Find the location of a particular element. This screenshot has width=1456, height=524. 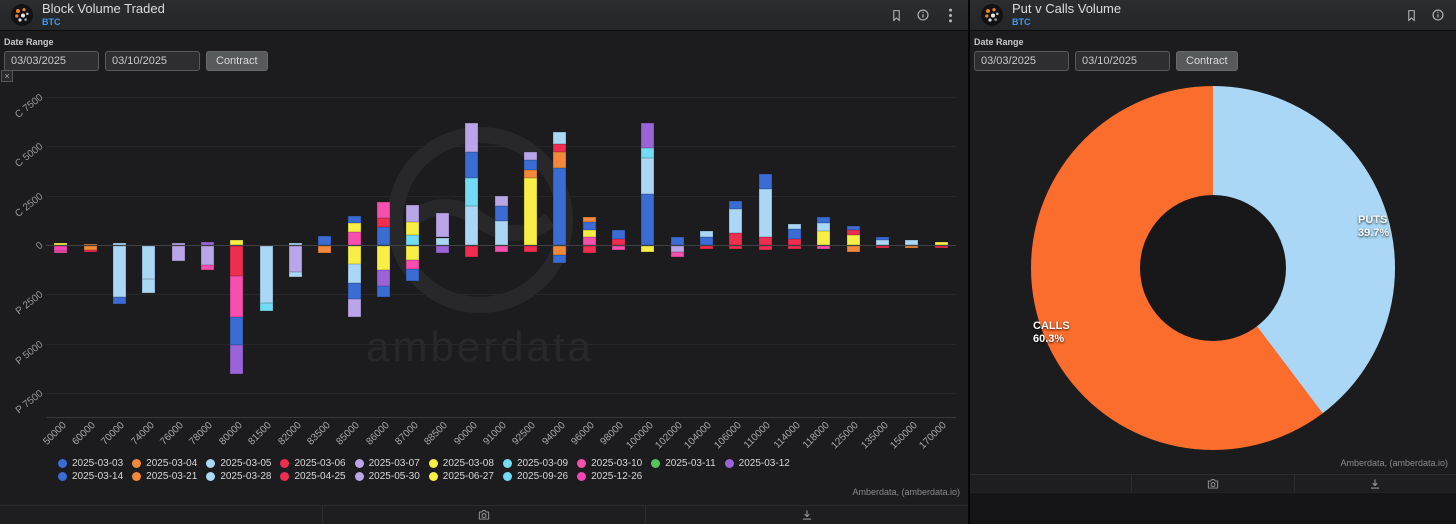

legend-item: 2025-03-21 is located at coordinates (164, 476).